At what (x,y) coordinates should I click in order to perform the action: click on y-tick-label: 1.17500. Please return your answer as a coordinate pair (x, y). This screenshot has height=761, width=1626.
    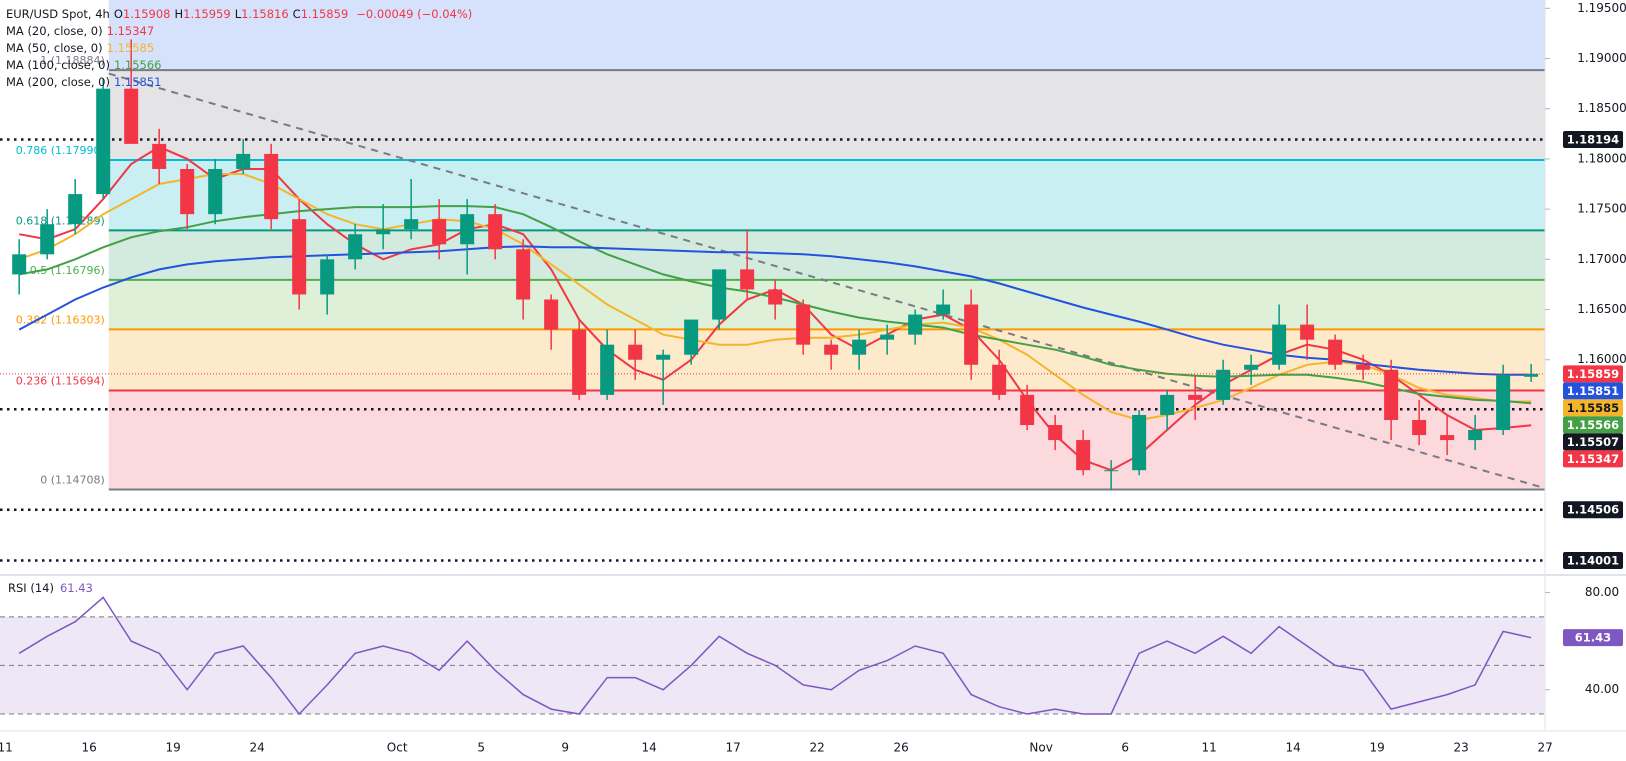
    Looking at the image, I should click on (1601, 209).